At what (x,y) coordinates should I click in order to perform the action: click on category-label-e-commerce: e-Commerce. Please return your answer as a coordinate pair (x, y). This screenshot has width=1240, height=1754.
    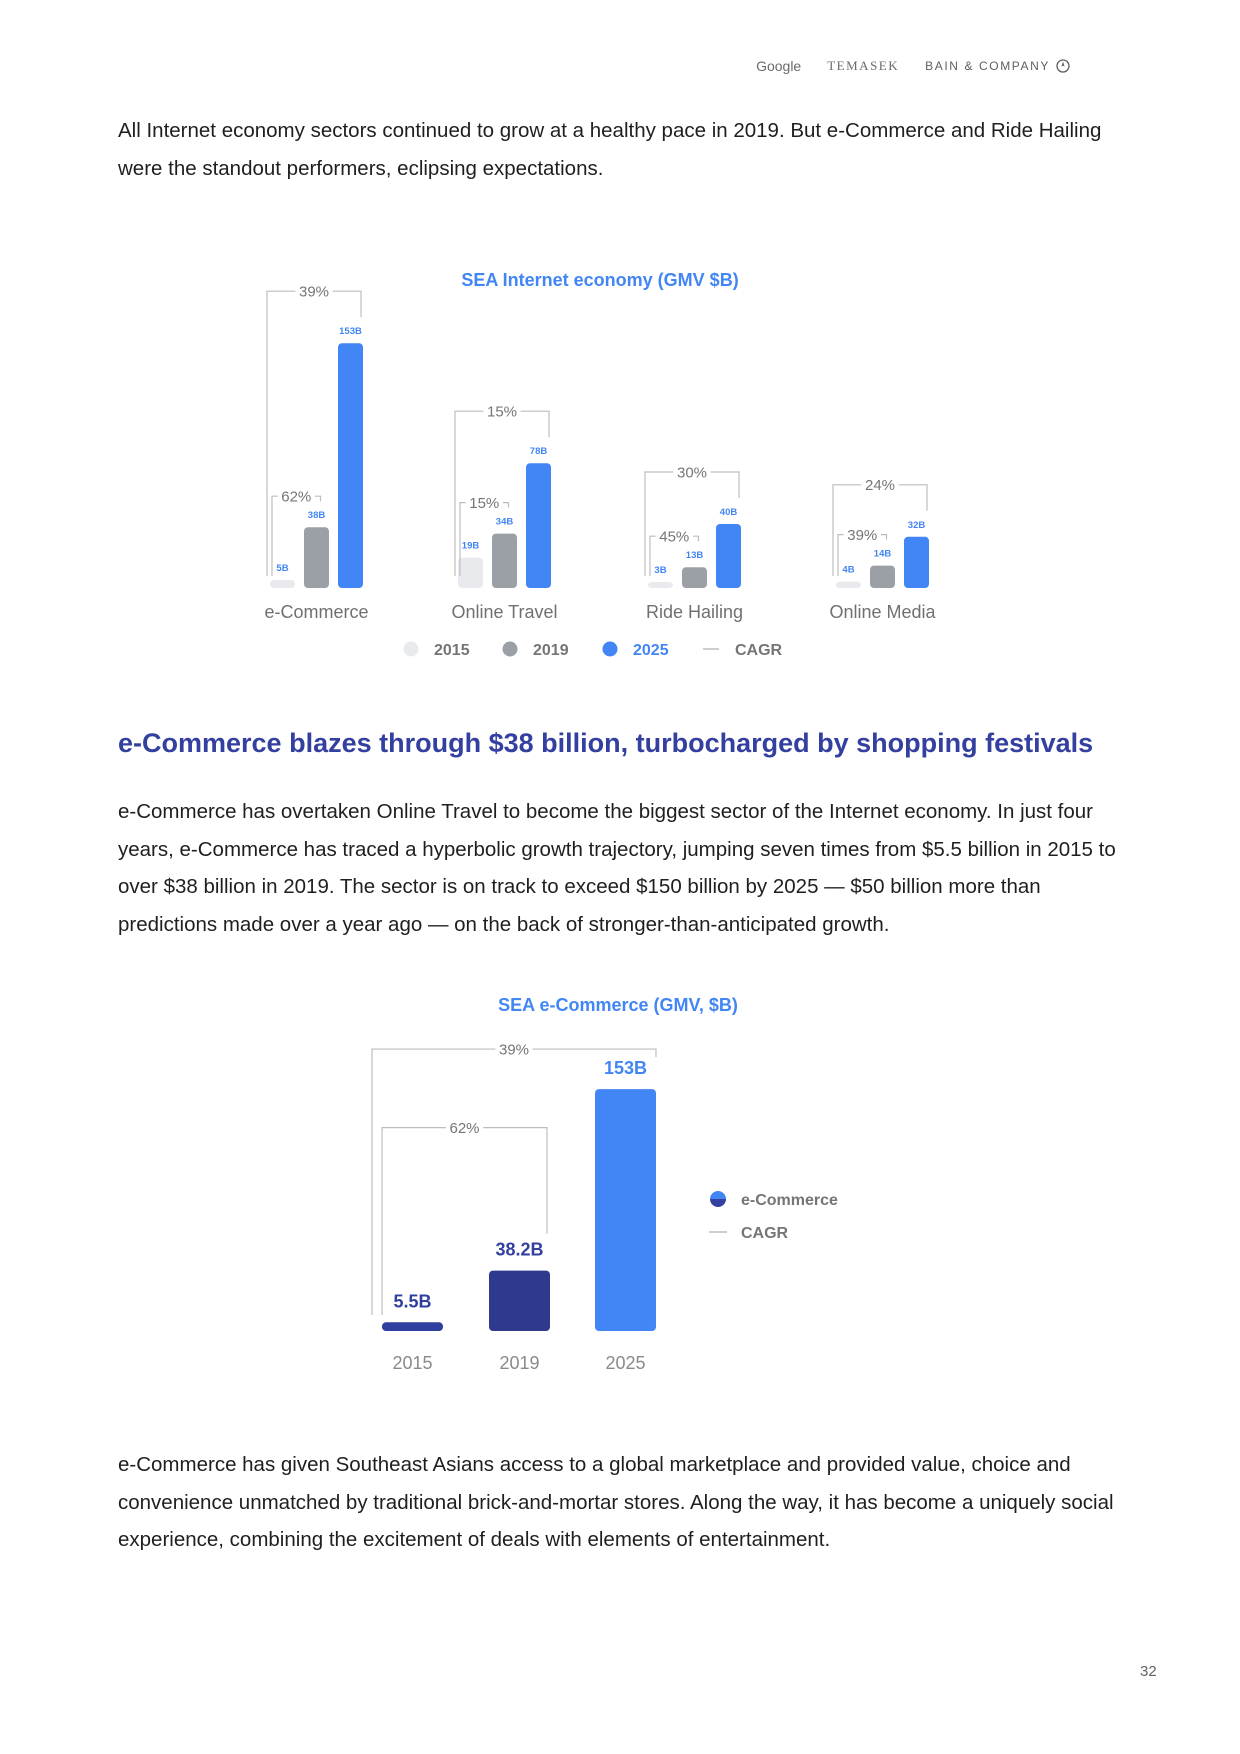
    Looking at the image, I should click on (316, 612).